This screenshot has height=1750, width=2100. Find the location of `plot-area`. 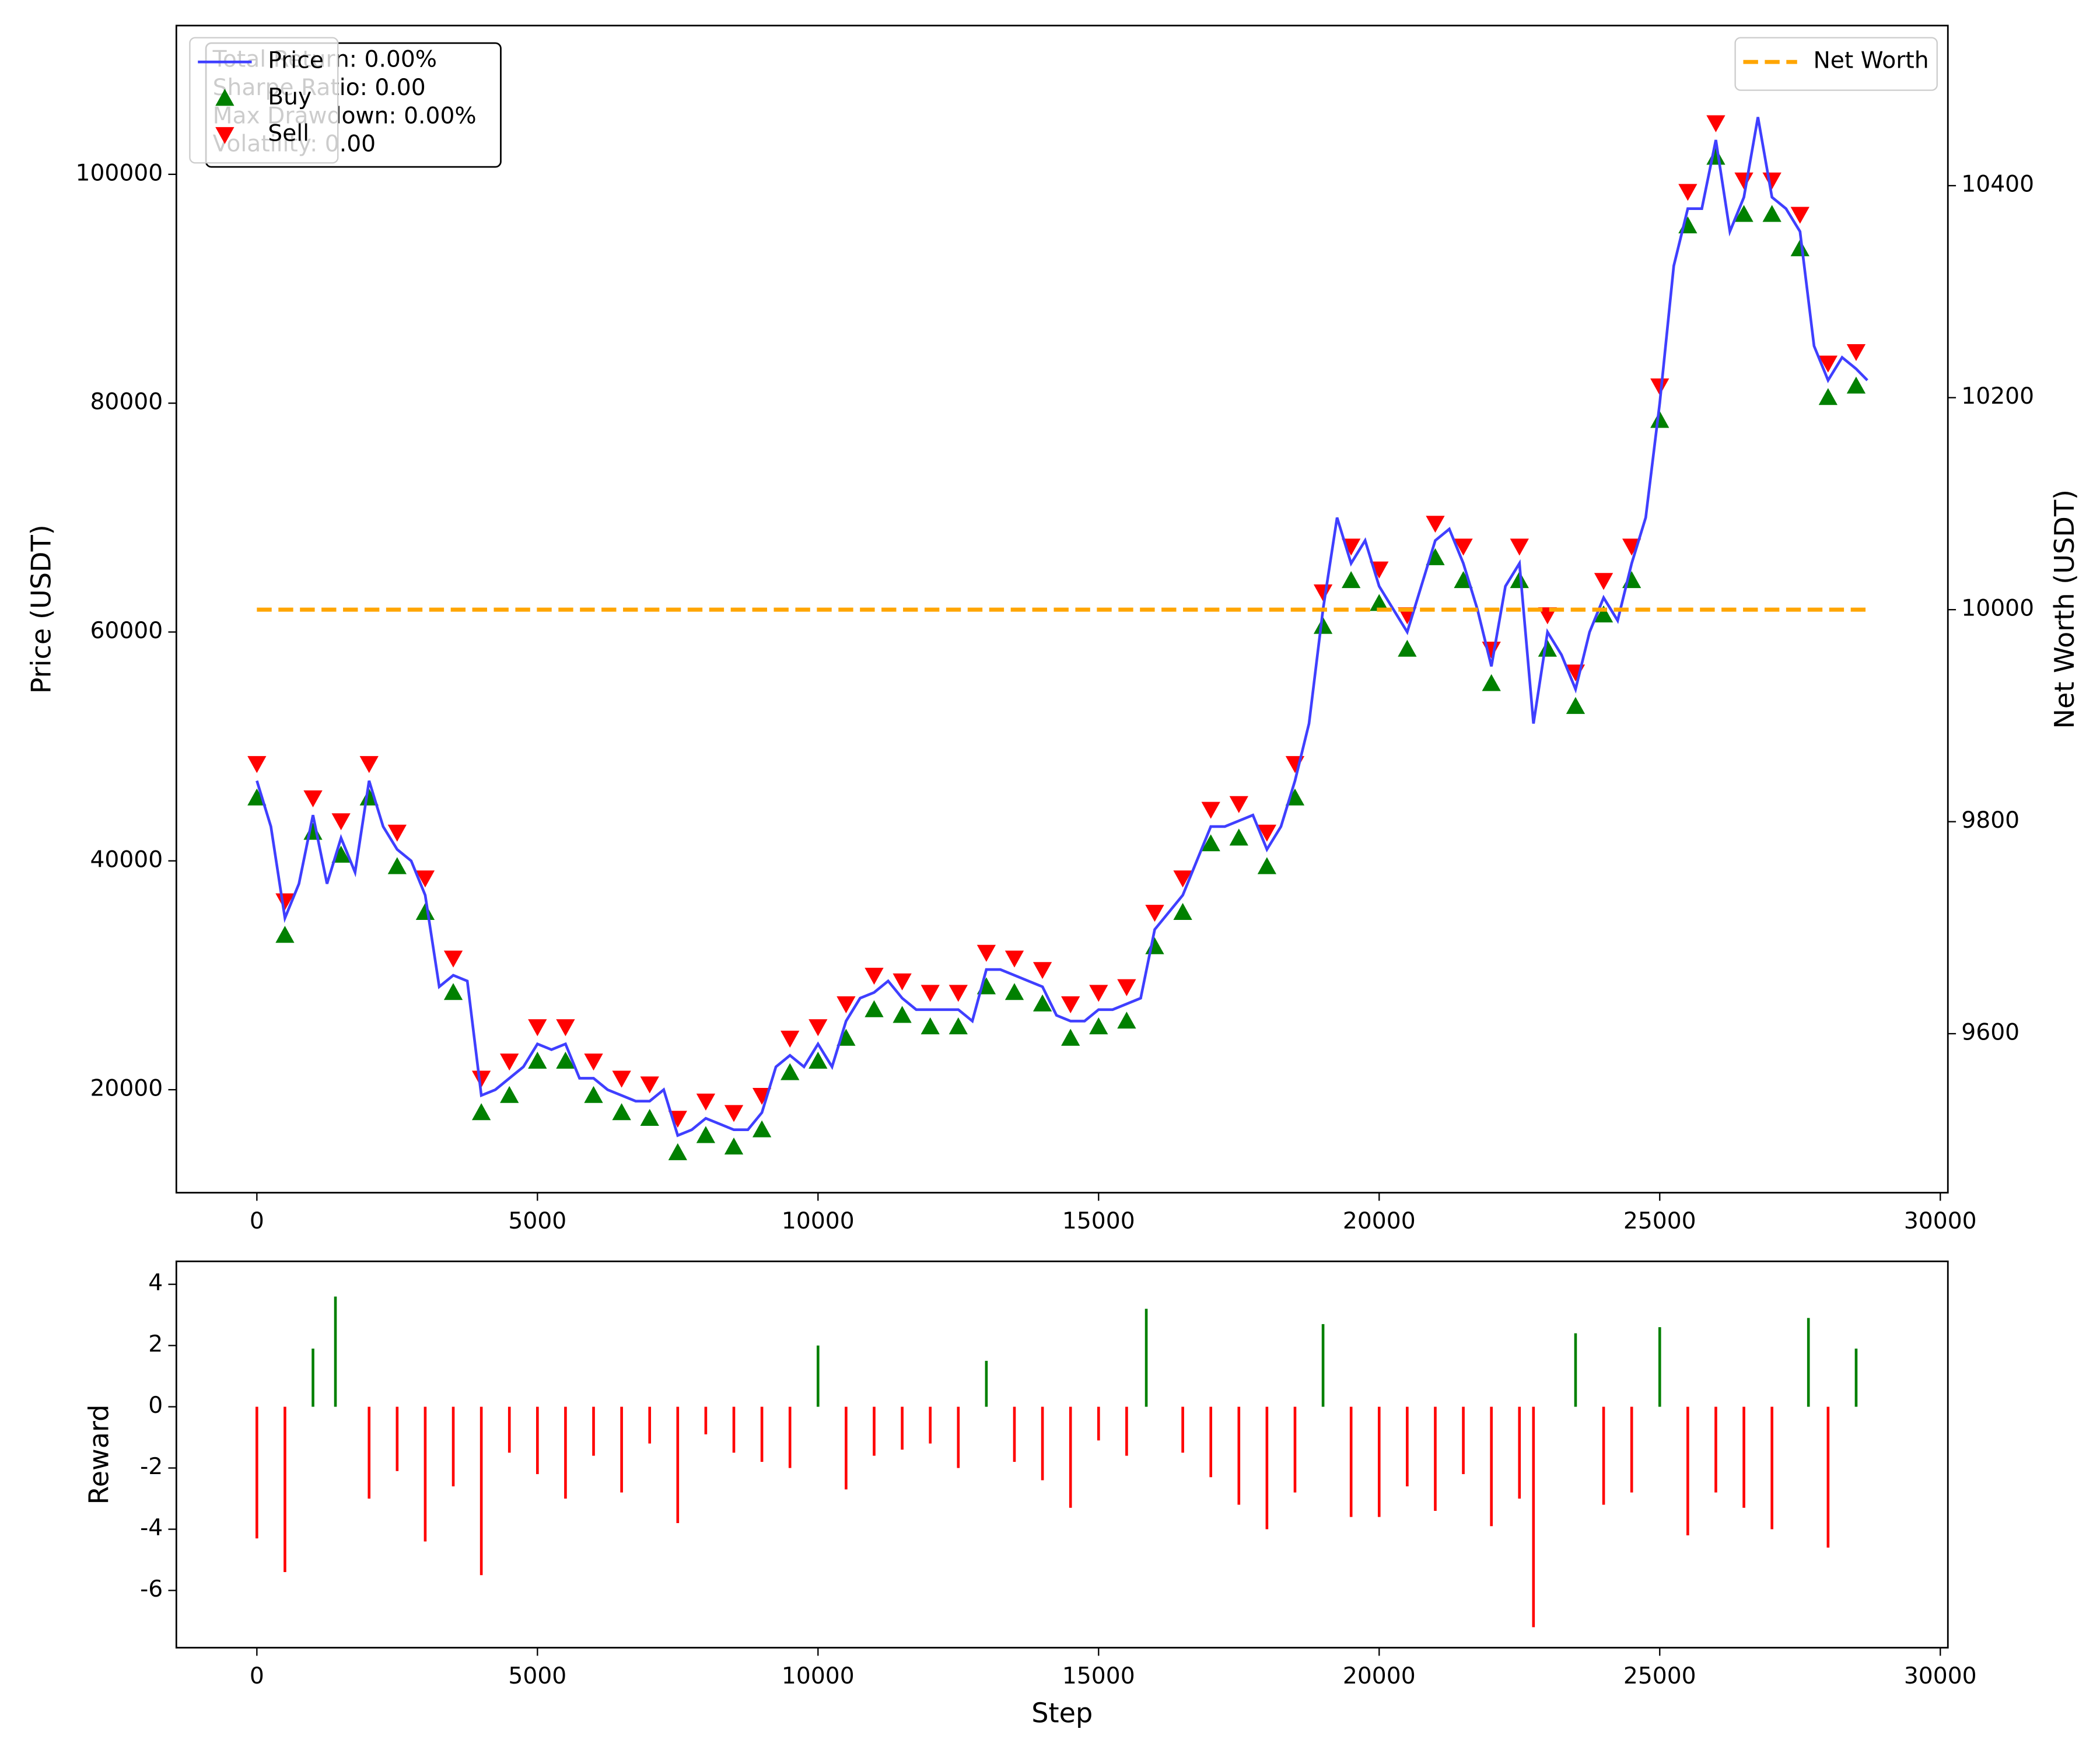

plot-area is located at coordinates (1057, 1462).